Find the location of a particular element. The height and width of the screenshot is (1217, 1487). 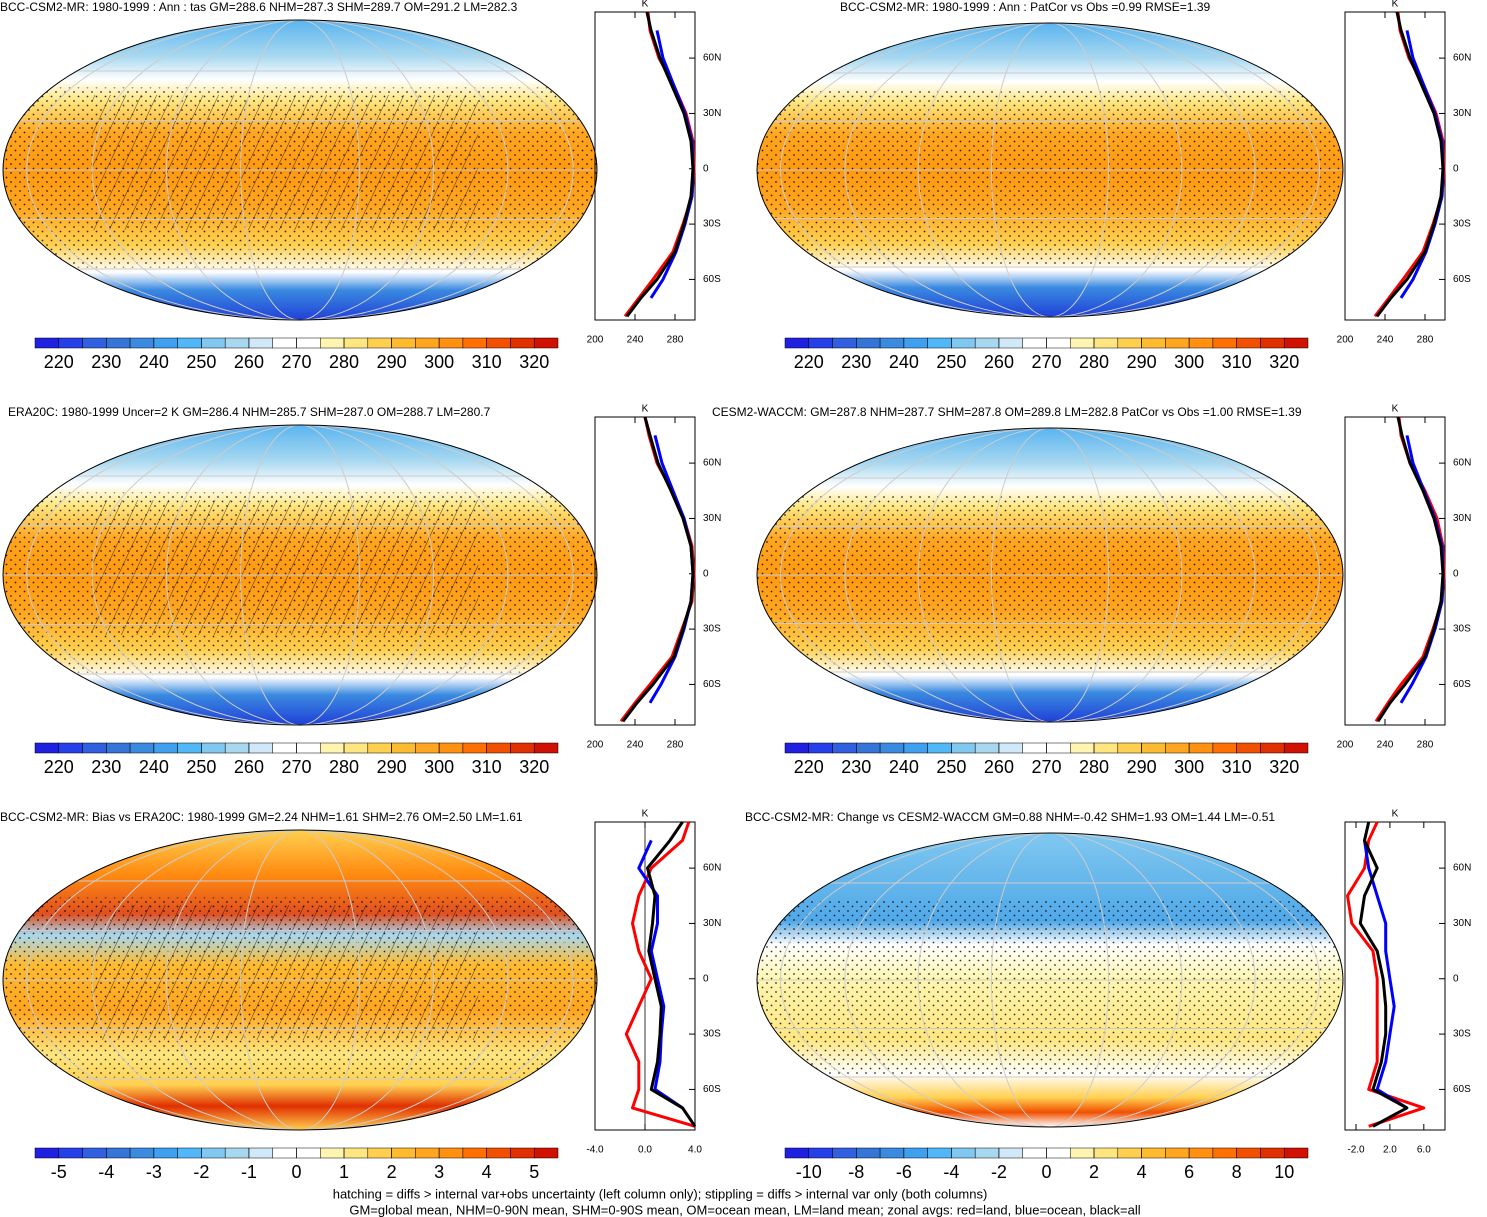

x-tick-label: 0.0 is located at coordinates (645, 1150).